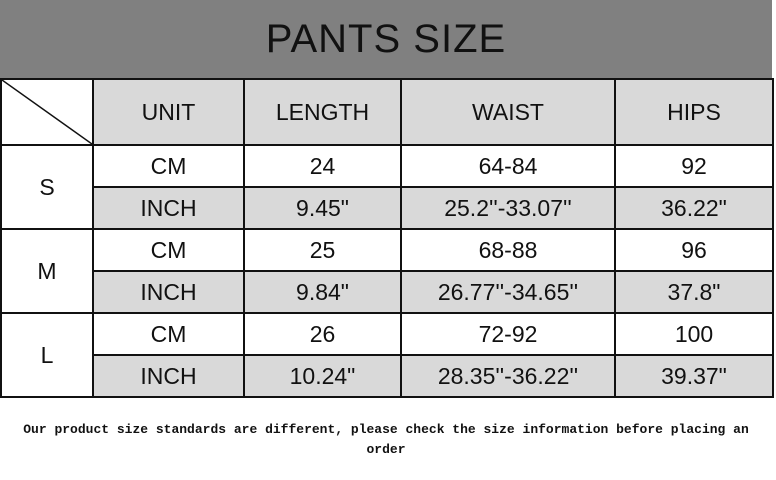 The width and height of the screenshot is (776, 480). Describe the element at coordinates (322, 208) in the screenshot. I see `table-cell: 9.45"` at that location.